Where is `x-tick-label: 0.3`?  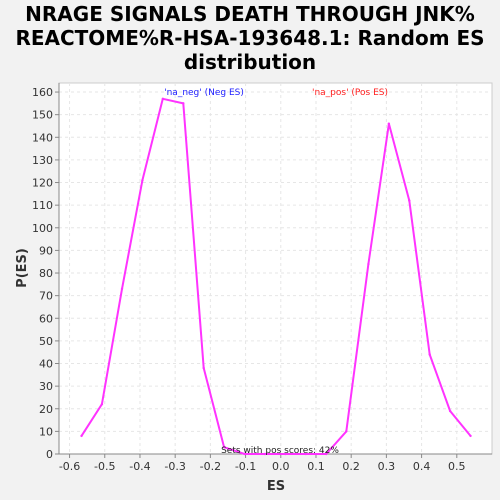 x-tick-label: 0.3 is located at coordinates (387, 466).